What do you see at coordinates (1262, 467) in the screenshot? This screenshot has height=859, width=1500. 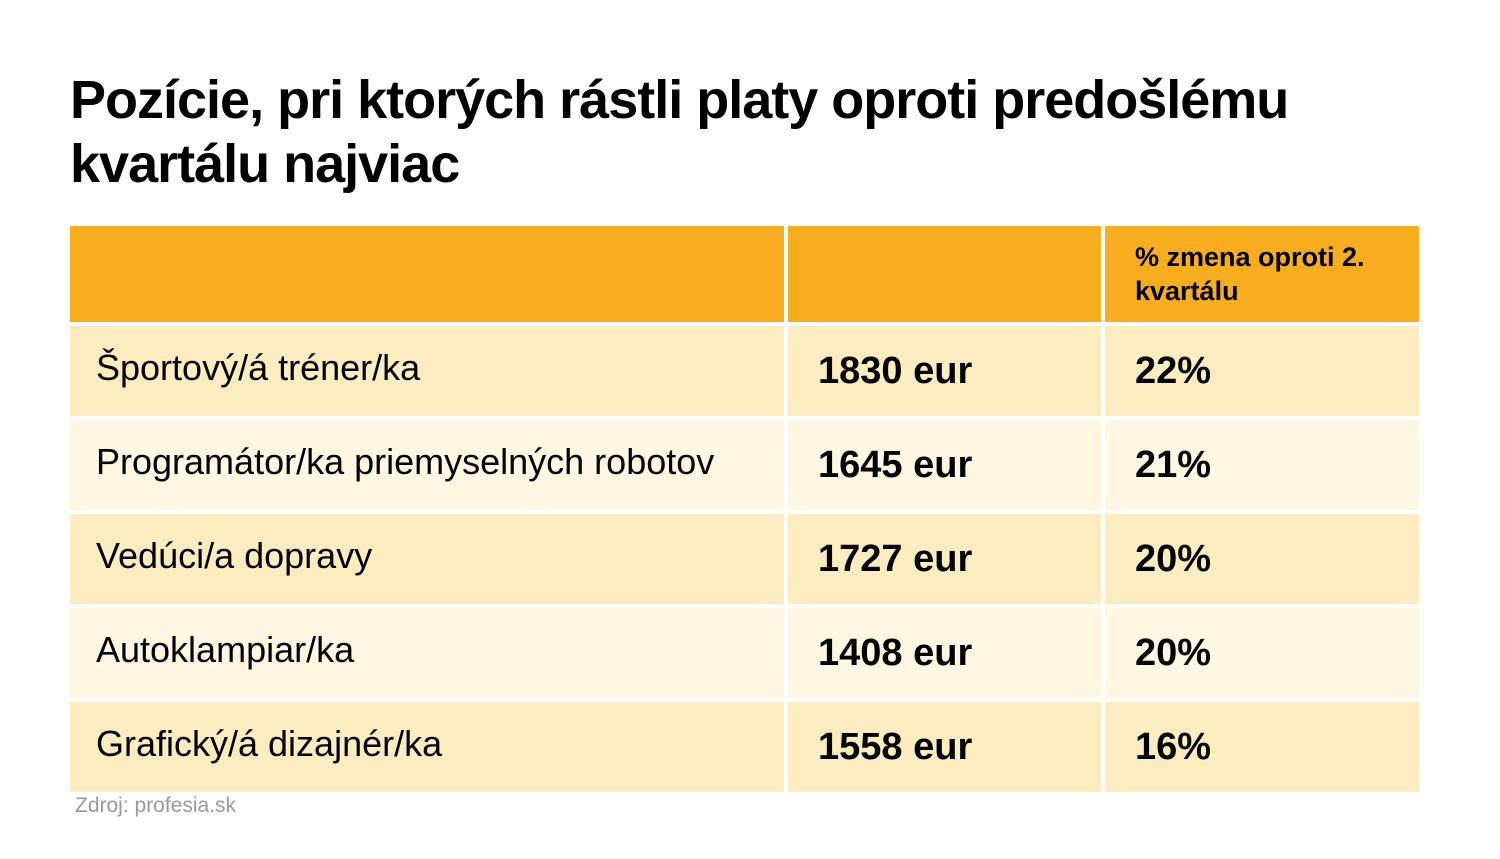 I see `change-cell: 21%` at bounding box center [1262, 467].